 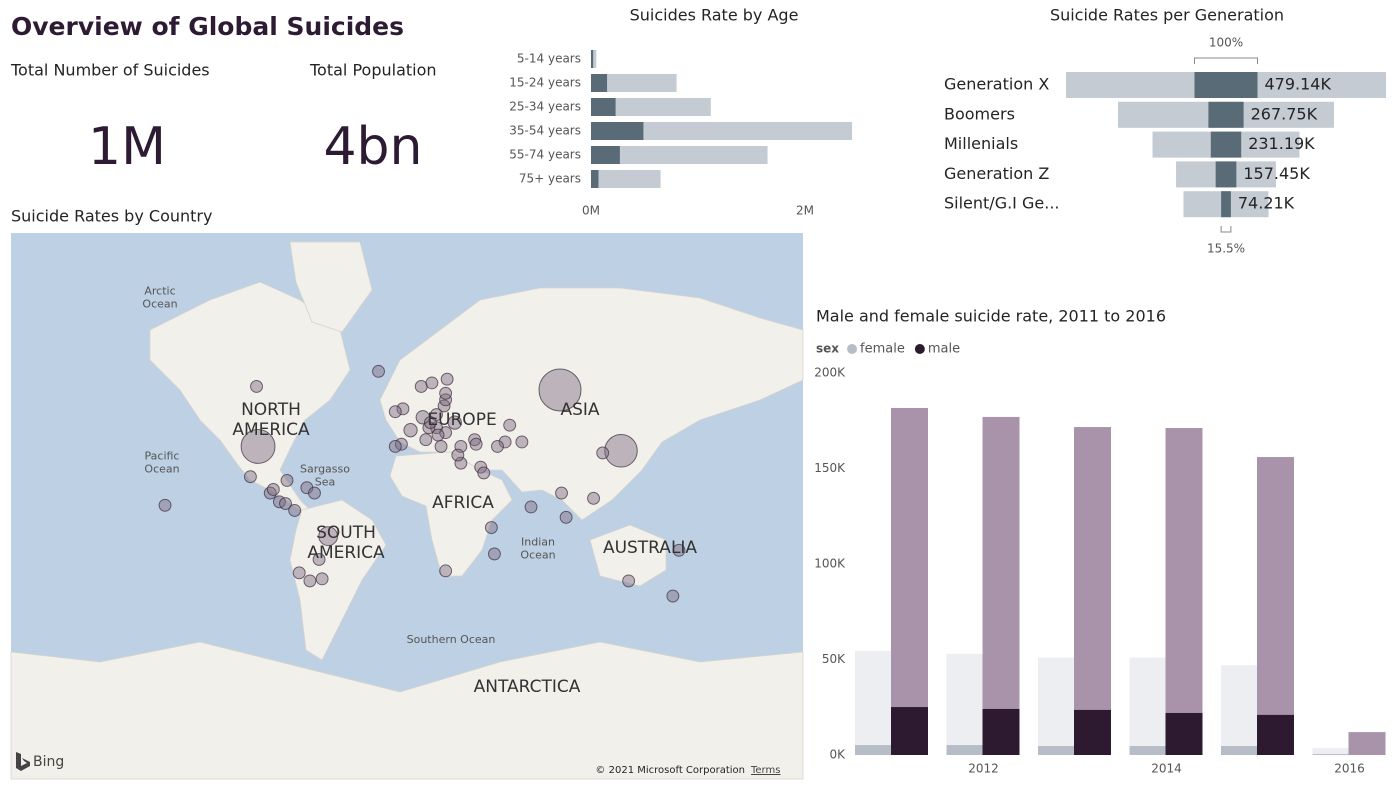 I want to click on map-title: Suicide Rates by Country, so click(x=111, y=216).